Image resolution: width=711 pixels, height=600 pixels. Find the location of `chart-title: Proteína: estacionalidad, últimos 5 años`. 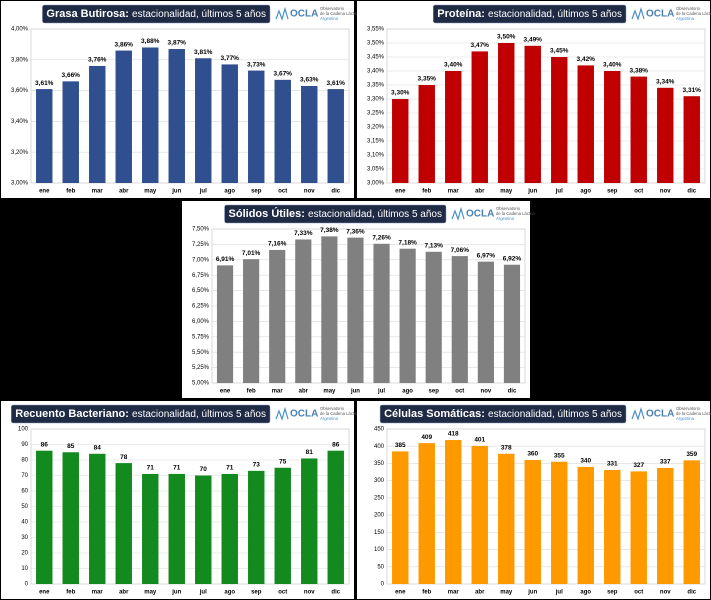

chart-title: Proteína: estacionalidad, últimos 5 años is located at coordinates (529, 14).